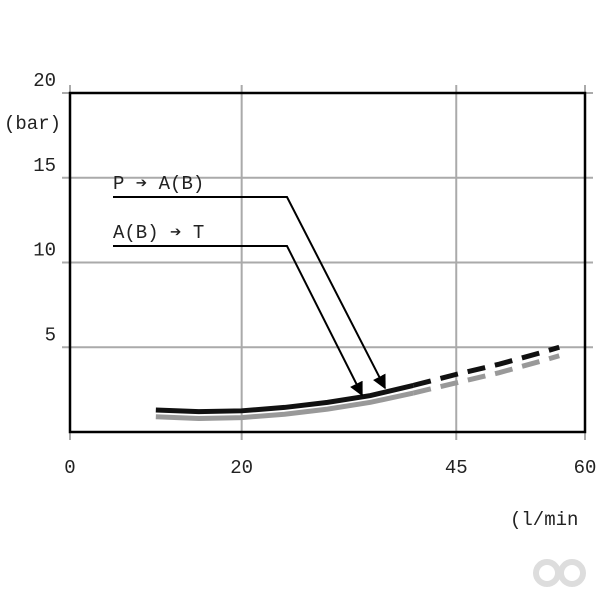  What do you see at coordinates (32, 124) in the screenshot?
I see `y-axis-label: (bar)` at bounding box center [32, 124].